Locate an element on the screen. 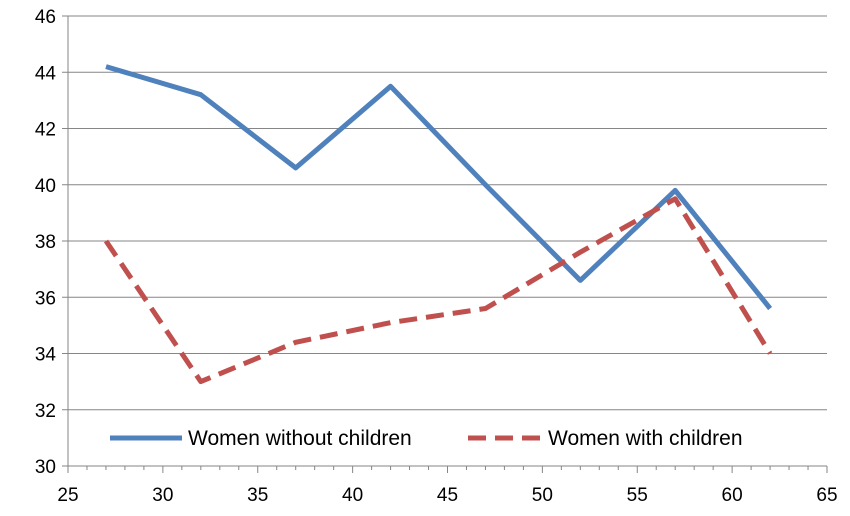  y-tick-label: 34 is located at coordinates (46, 355).